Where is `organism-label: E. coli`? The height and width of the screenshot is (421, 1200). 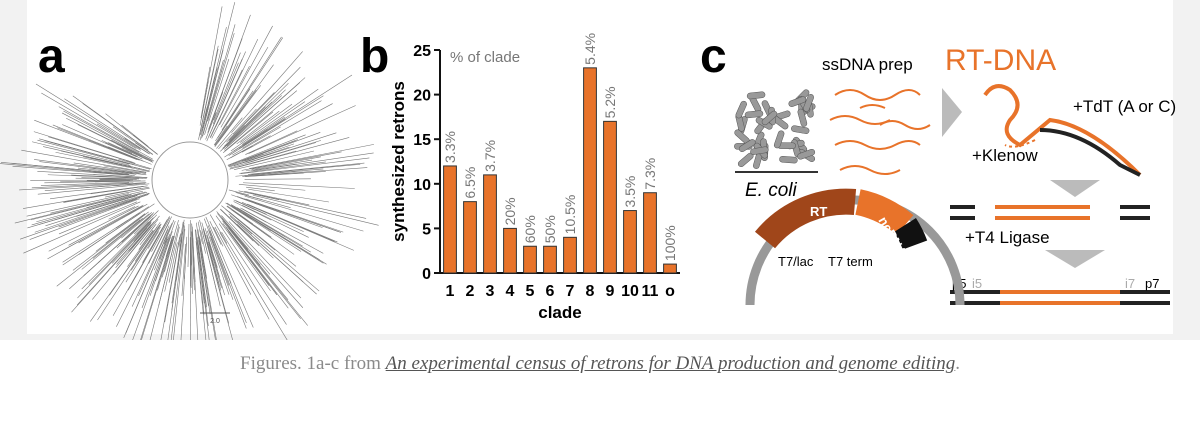 organism-label: E. coli is located at coordinates (771, 190).